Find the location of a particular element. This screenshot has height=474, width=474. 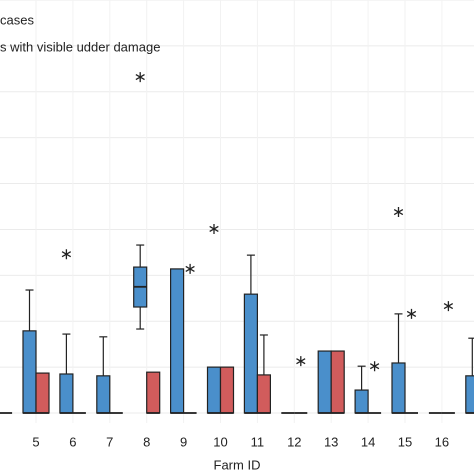

x-tick-label: 13 is located at coordinates (331, 441).